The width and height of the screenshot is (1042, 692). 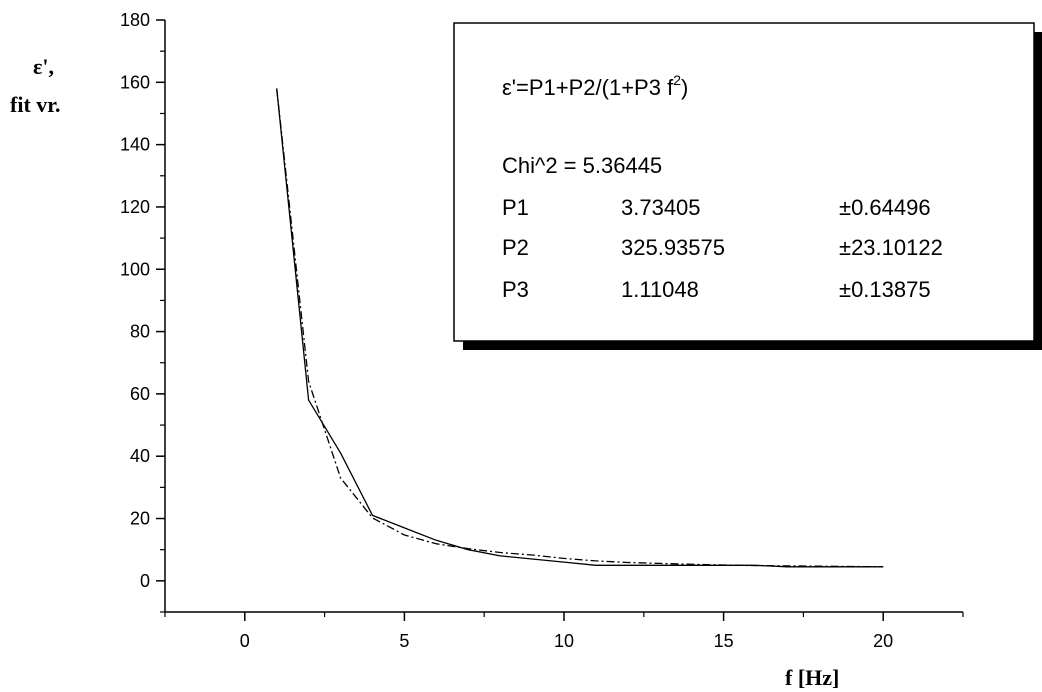 I want to click on y-tick-label: 120, so click(x=135, y=207).